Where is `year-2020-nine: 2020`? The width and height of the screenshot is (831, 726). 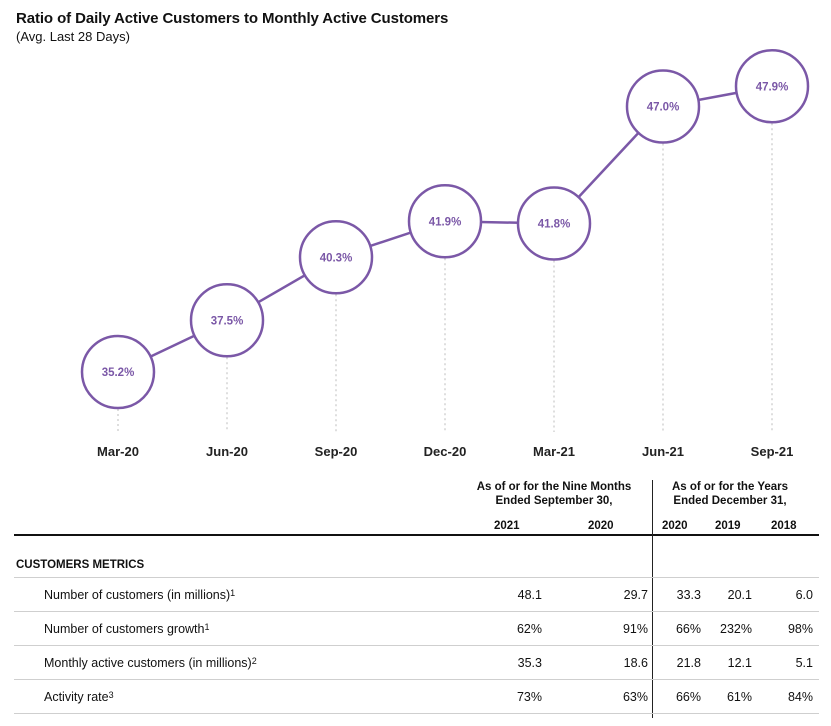 year-2020-nine: 2020 is located at coordinates (601, 526).